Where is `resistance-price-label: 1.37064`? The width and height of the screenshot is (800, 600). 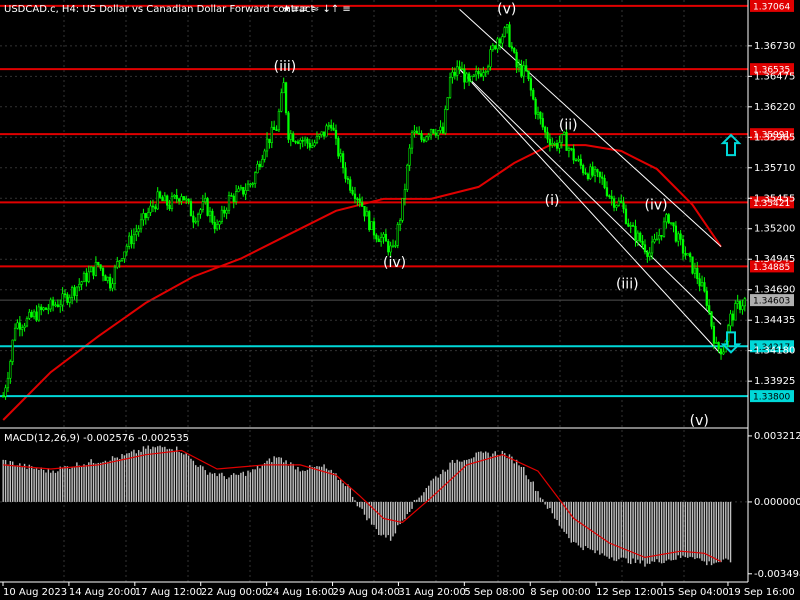
resistance-price-label: 1.37064 is located at coordinates (771, 7).